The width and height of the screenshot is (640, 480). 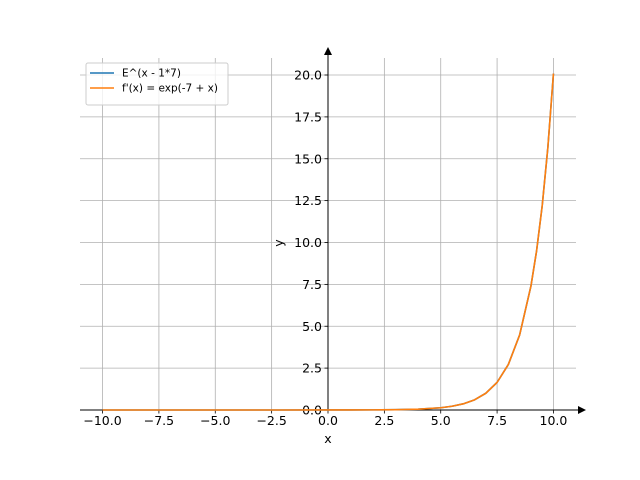 I want to click on y-tick-label: 12.5, so click(x=308, y=200).